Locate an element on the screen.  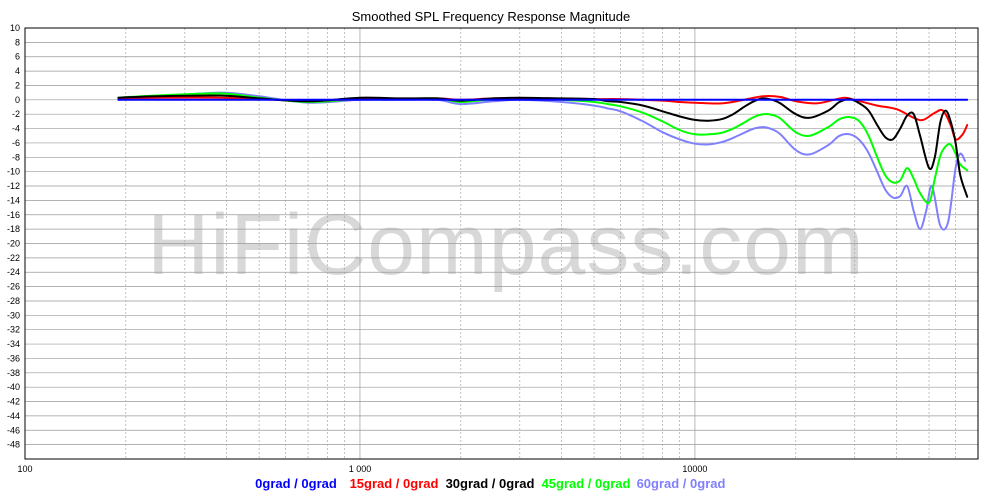
y-tick-label: -14 is located at coordinates (13, 200).